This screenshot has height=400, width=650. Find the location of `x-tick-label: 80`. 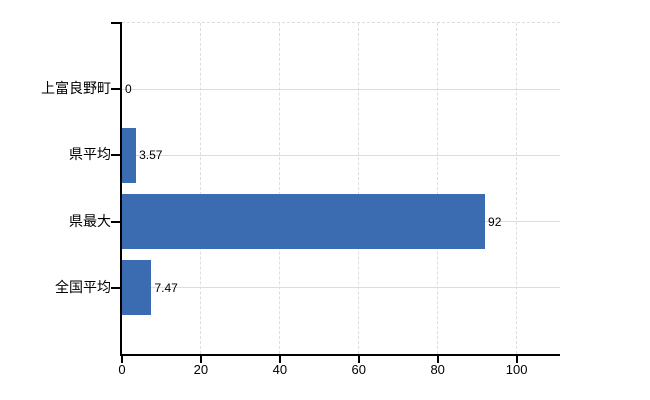

x-tick-label: 80 is located at coordinates (437, 369).